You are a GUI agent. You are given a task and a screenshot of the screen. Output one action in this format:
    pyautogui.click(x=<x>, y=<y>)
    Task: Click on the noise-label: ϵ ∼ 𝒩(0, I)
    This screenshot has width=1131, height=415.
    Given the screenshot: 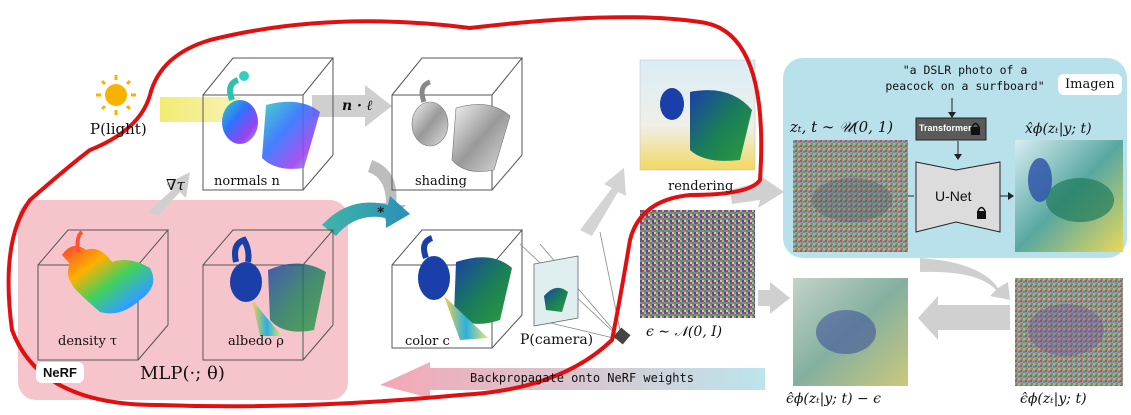 What is the action you would take?
    pyautogui.click(x=684, y=332)
    